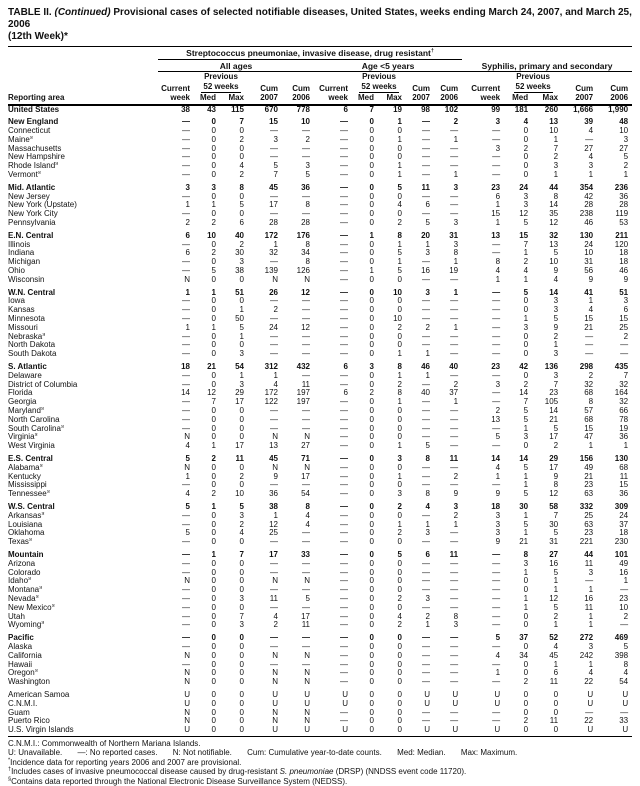 Image resolution: width=640 pixels, height=786 pixels. Describe the element at coordinates (25, 375) in the screenshot. I see `reporting-area-cell: Delaware` at that location.